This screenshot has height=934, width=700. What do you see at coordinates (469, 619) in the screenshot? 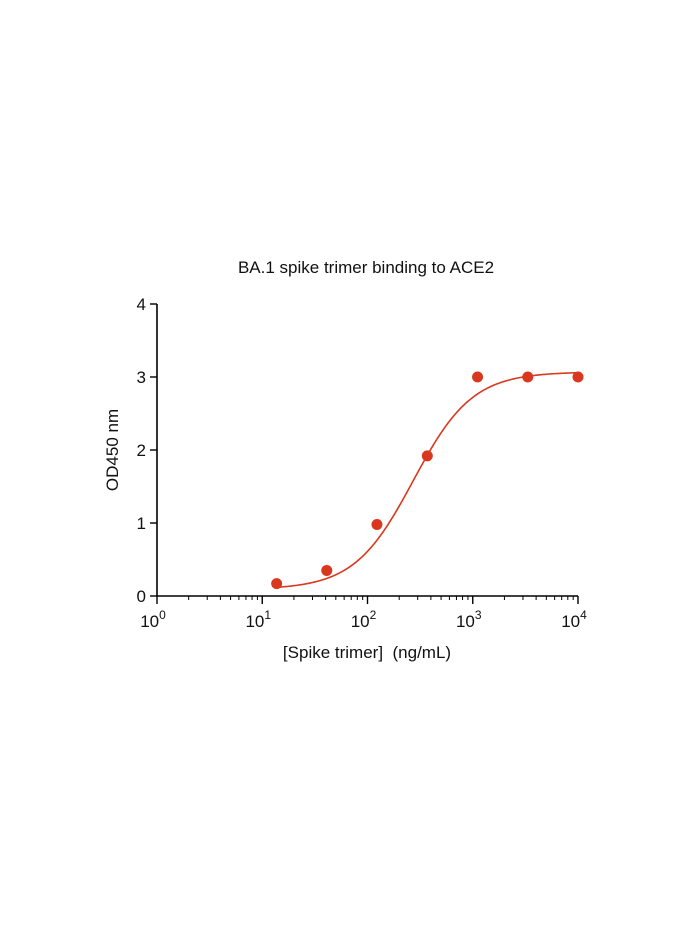
I see `x-tick-label: 10³` at bounding box center [469, 619].